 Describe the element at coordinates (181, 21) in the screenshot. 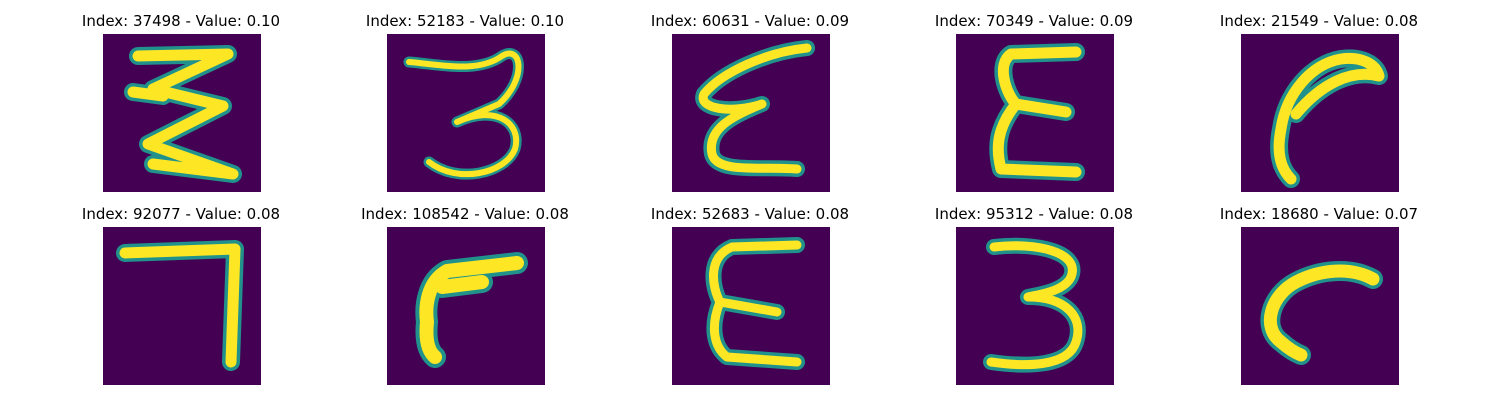

I see `panel-title: Index: 37498 - Value: 0.10` at that location.